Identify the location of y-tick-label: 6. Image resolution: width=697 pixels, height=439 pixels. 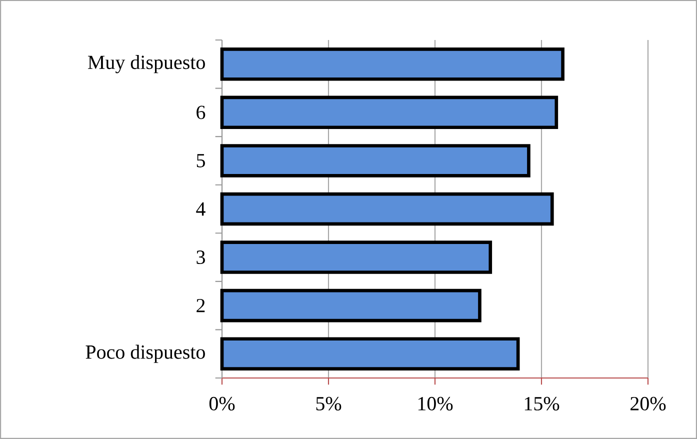
(201, 113).